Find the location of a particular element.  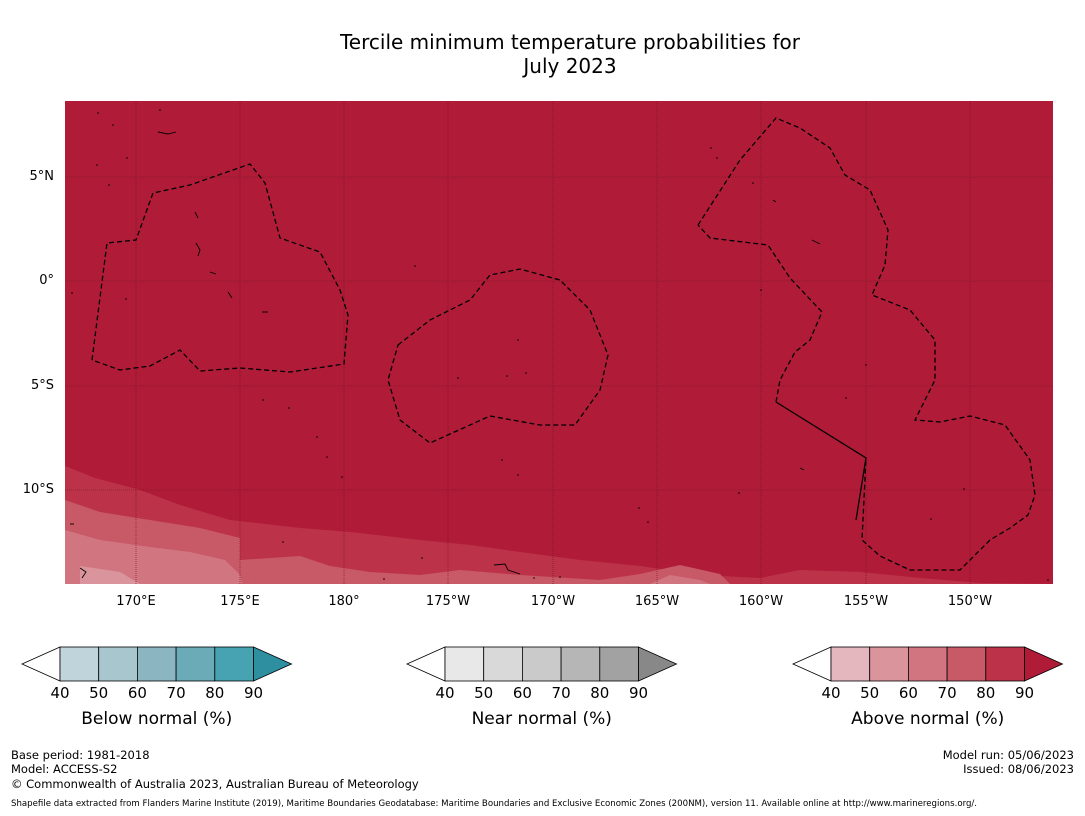

lon-label-165w: 165°W is located at coordinates (657, 601).